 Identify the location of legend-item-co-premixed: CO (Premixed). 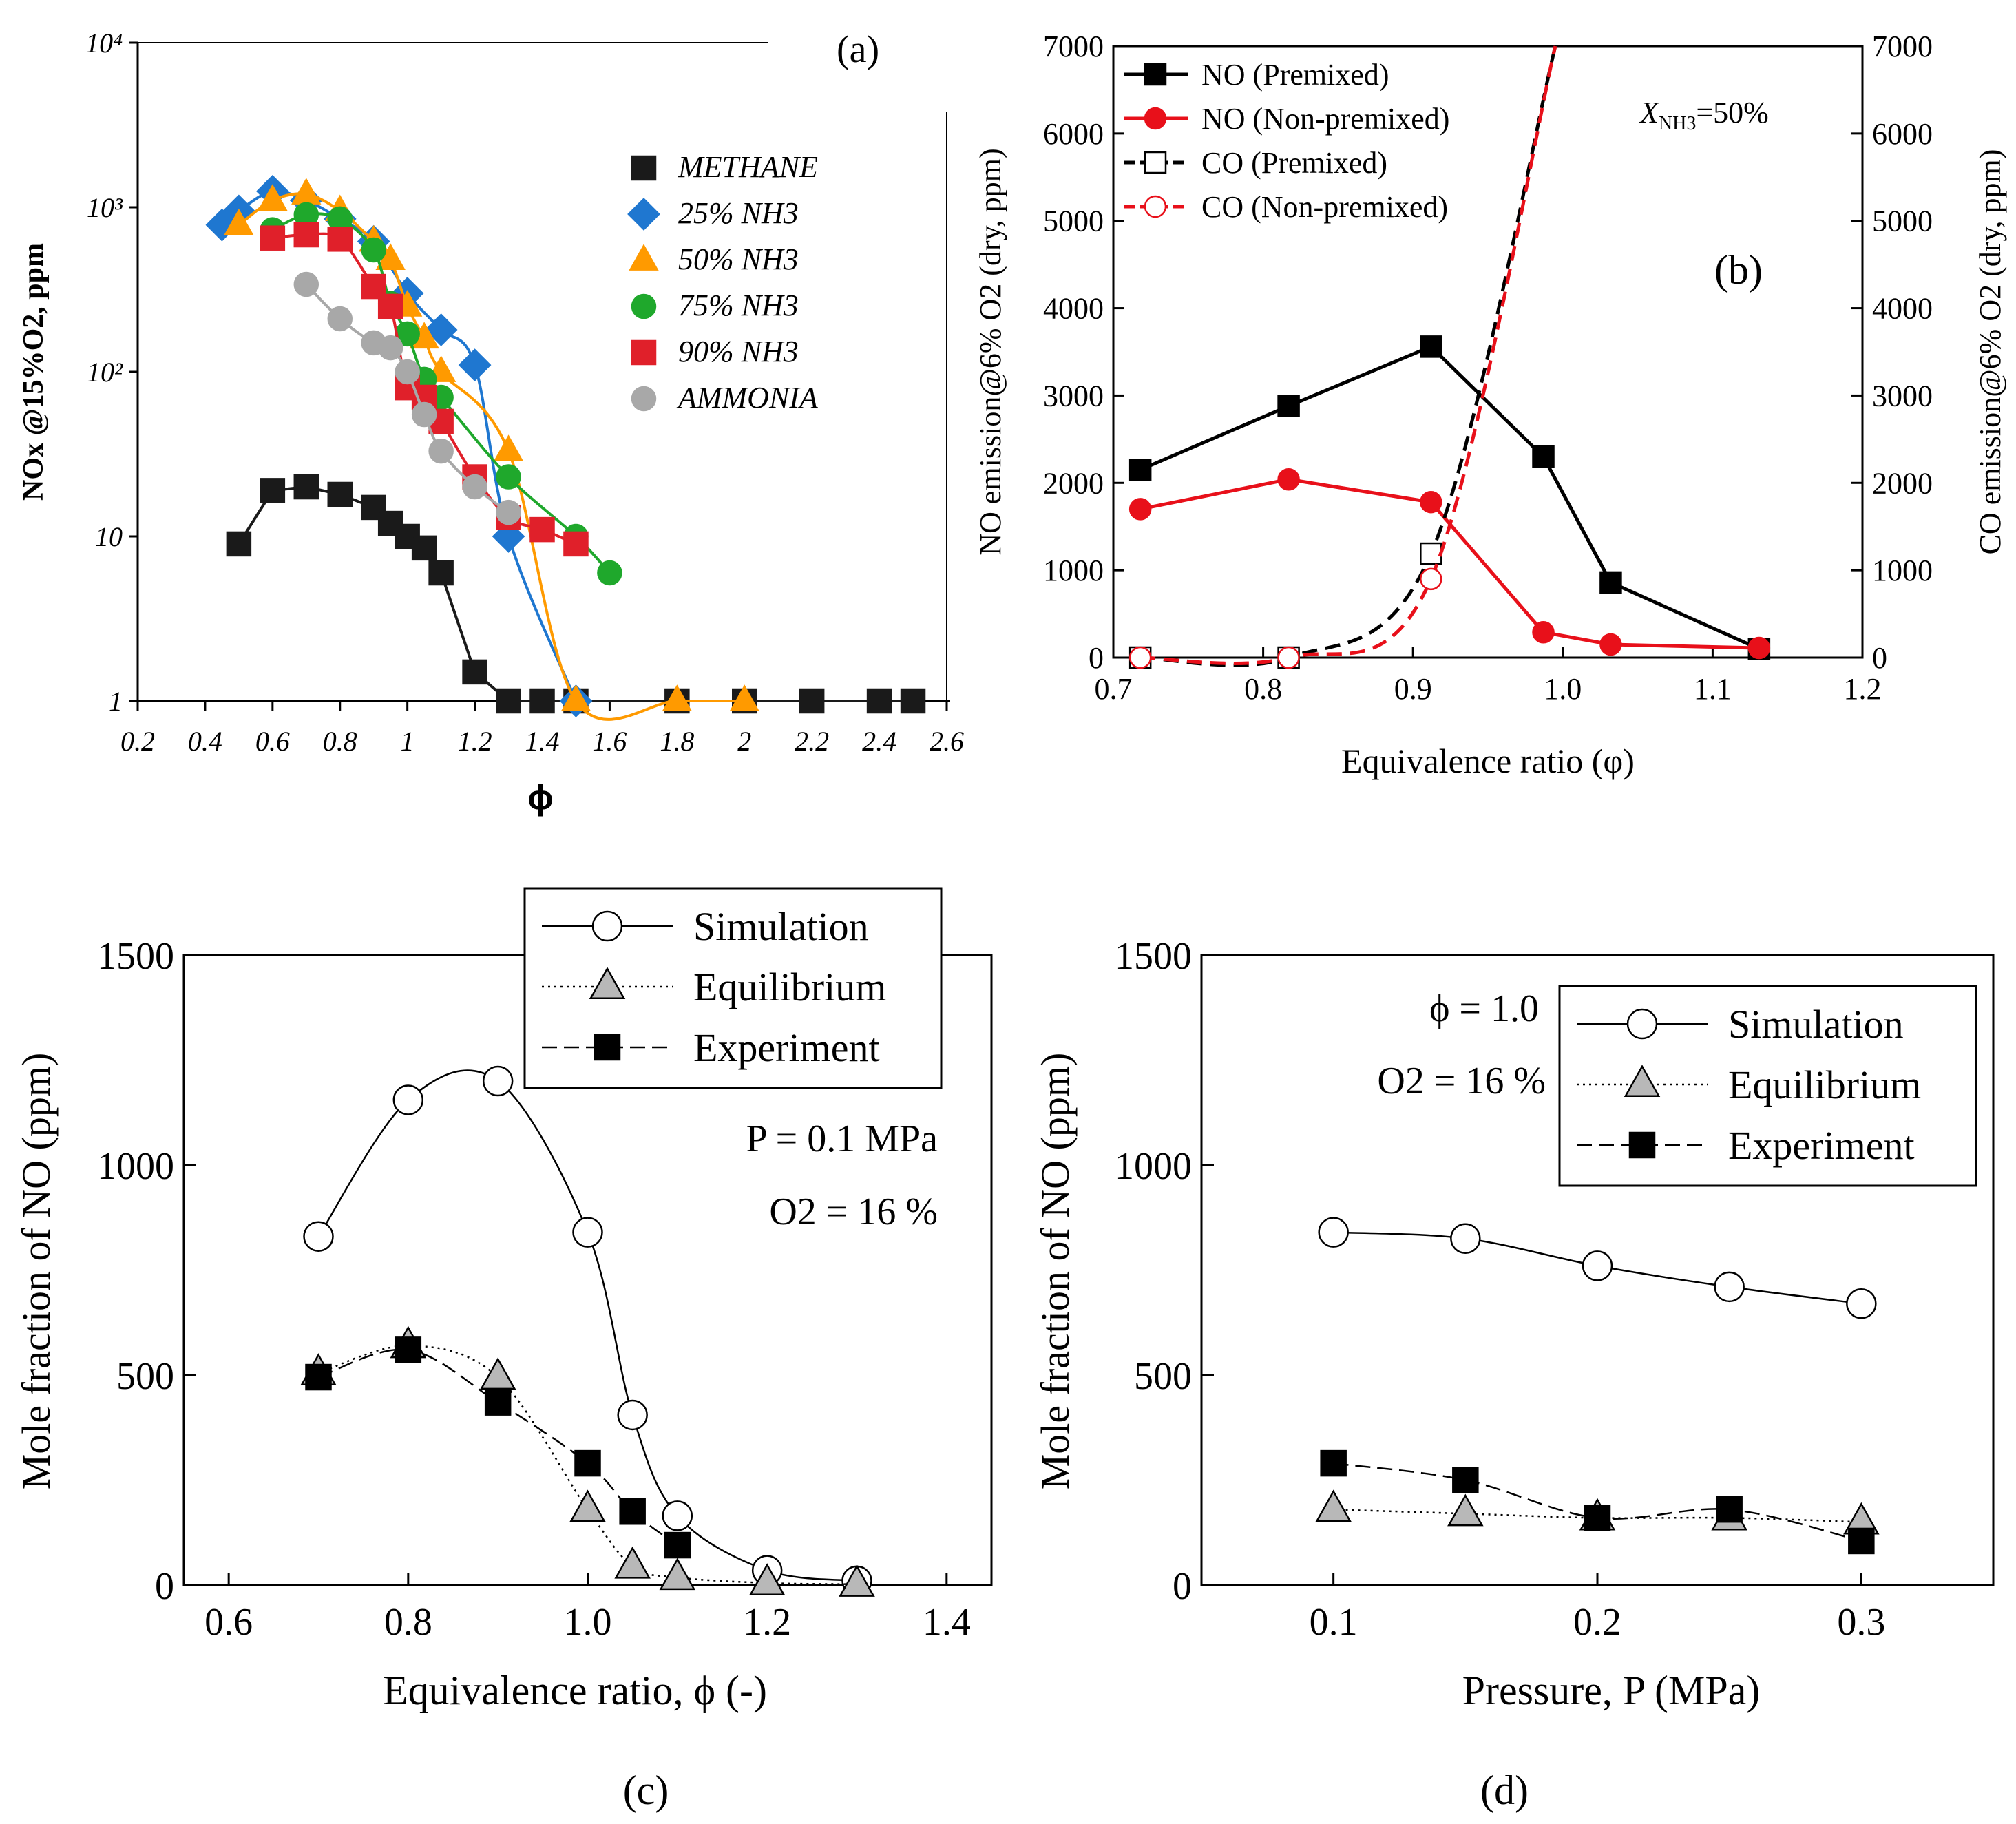
(1255, 163).